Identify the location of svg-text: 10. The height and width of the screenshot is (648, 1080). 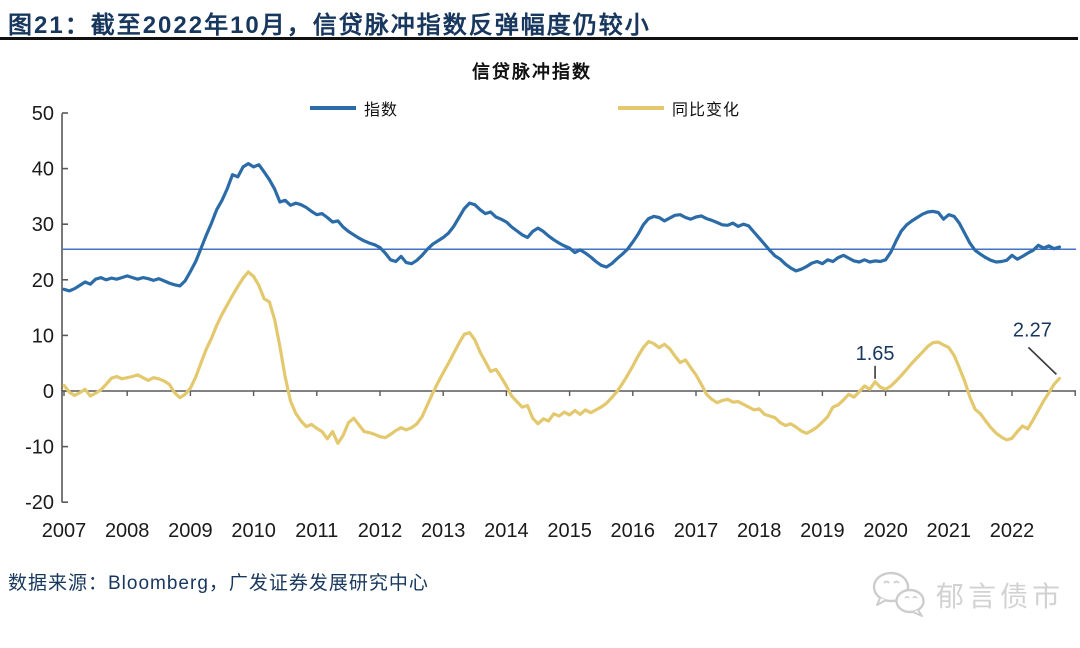
(43, 336).